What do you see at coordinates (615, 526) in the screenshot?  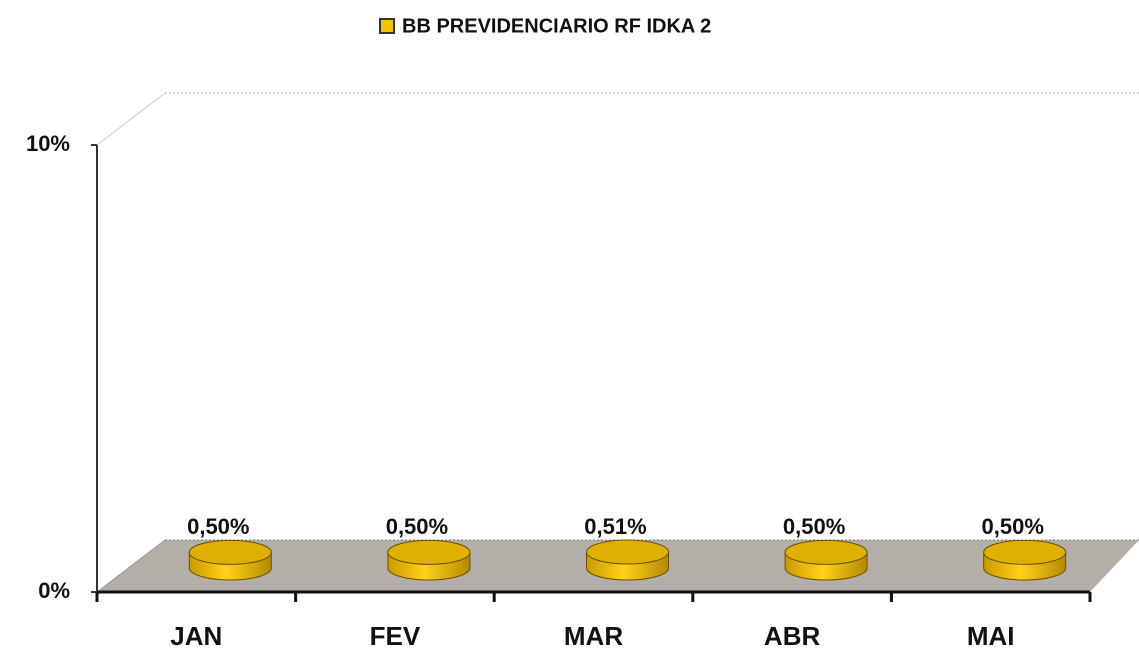 I see `value-label: 0,51%` at bounding box center [615, 526].